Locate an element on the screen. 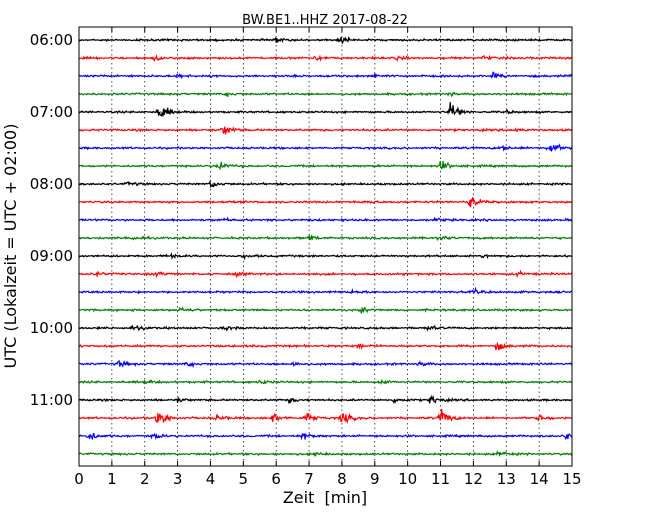 The image size is (650, 520). y-tick-label: 08:00 is located at coordinates (51, 184).